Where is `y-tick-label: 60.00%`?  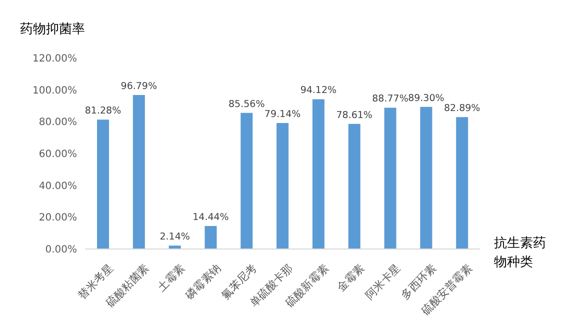
y-tick-label: 60.00% is located at coordinates (57, 154).